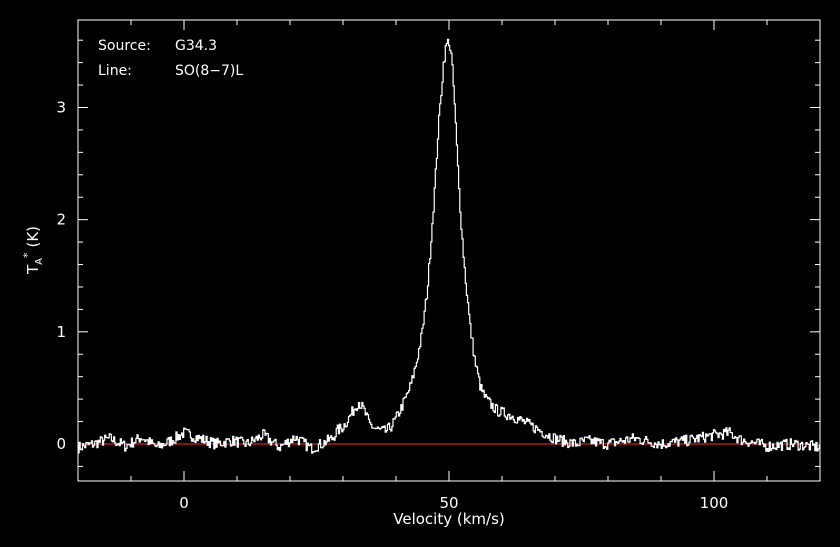 The image size is (840, 547). What do you see at coordinates (184, 503) in the screenshot?
I see `x-tick-label: 0` at bounding box center [184, 503].